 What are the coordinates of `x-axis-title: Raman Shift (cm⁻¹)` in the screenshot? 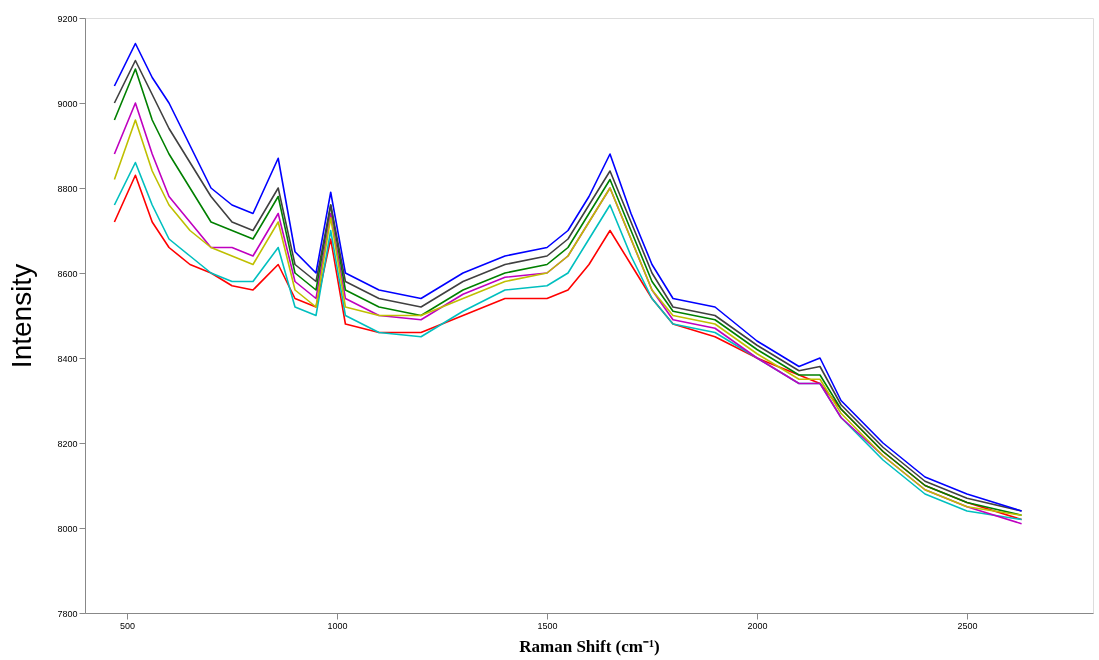 It's located at (589, 646).